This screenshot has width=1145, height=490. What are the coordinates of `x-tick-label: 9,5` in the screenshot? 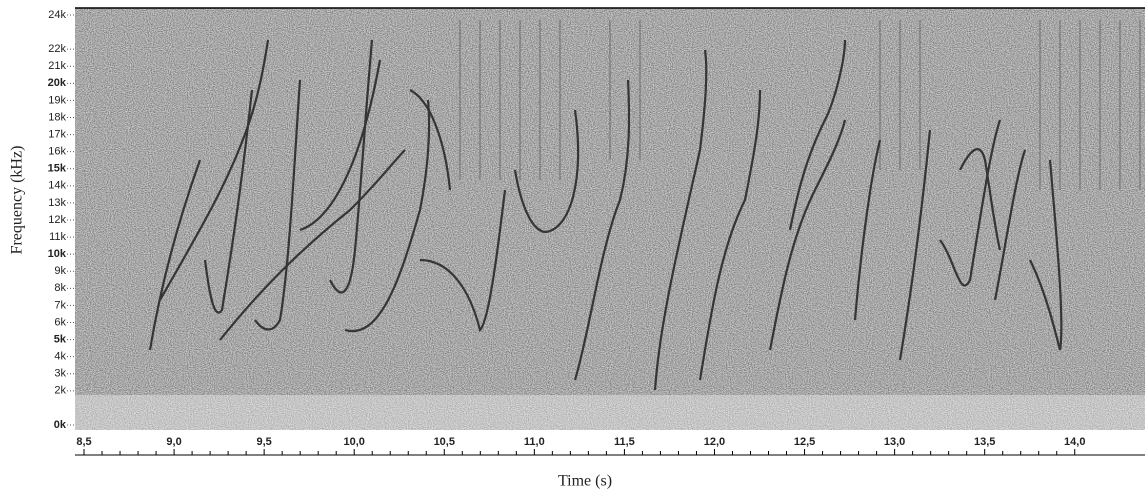 It's located at (263, 442).